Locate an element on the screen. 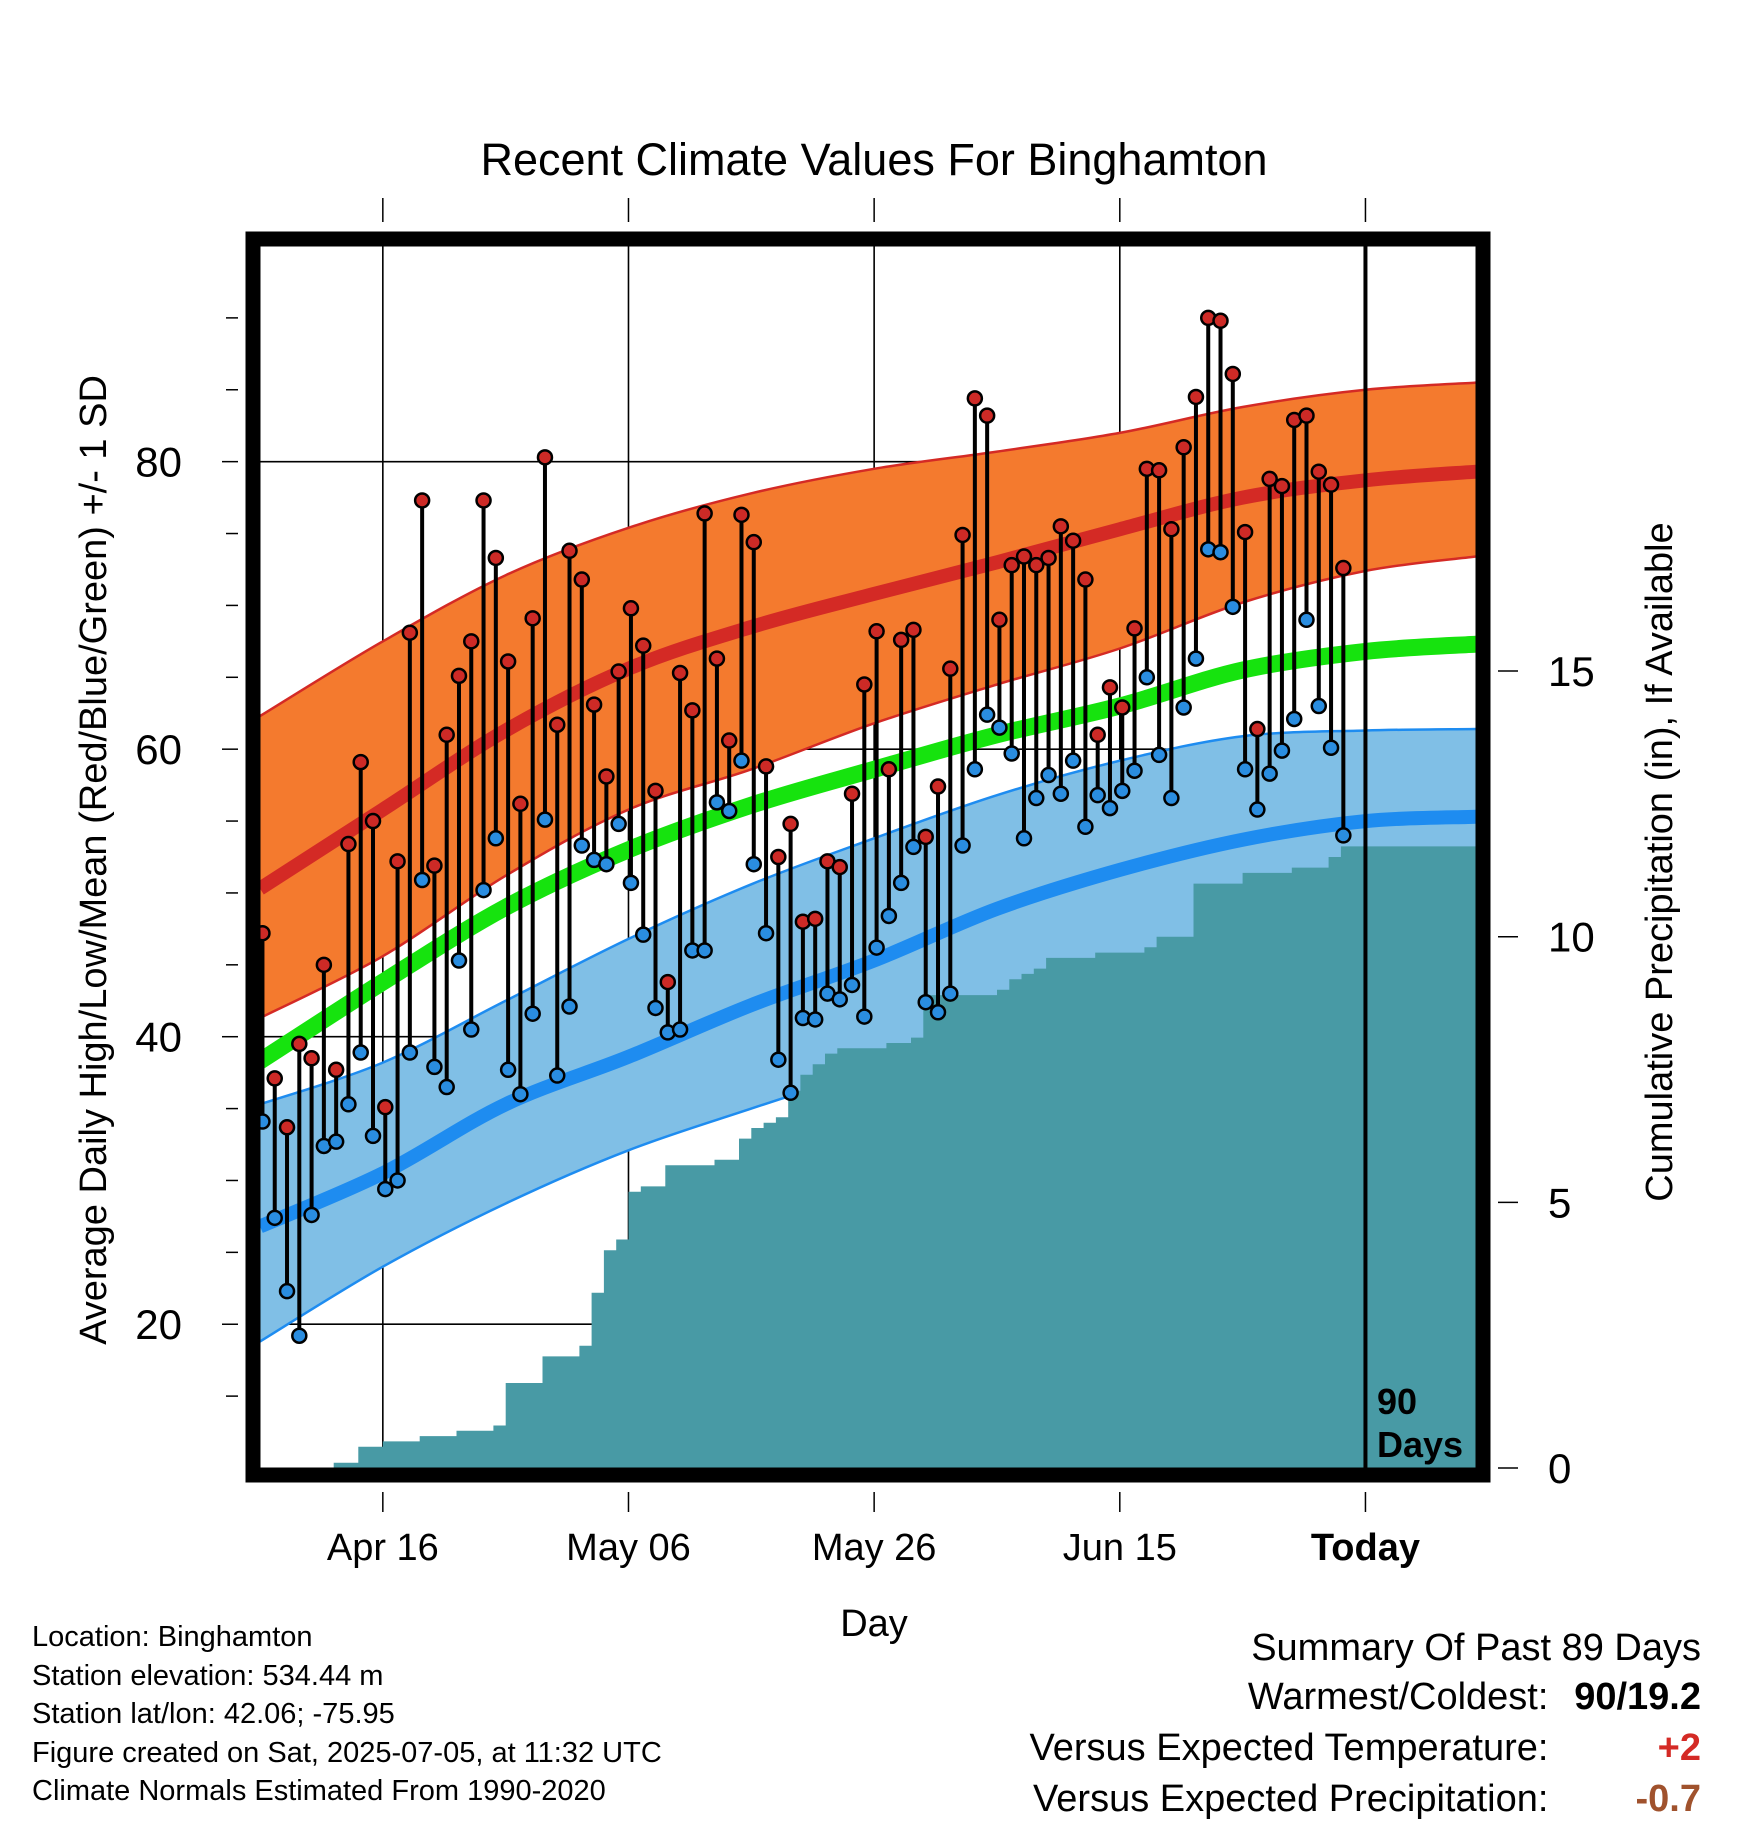 The height and width of the screenshot is (1828, 1748). y2-tick-label: 15 is located at coordinates (1571, 671).